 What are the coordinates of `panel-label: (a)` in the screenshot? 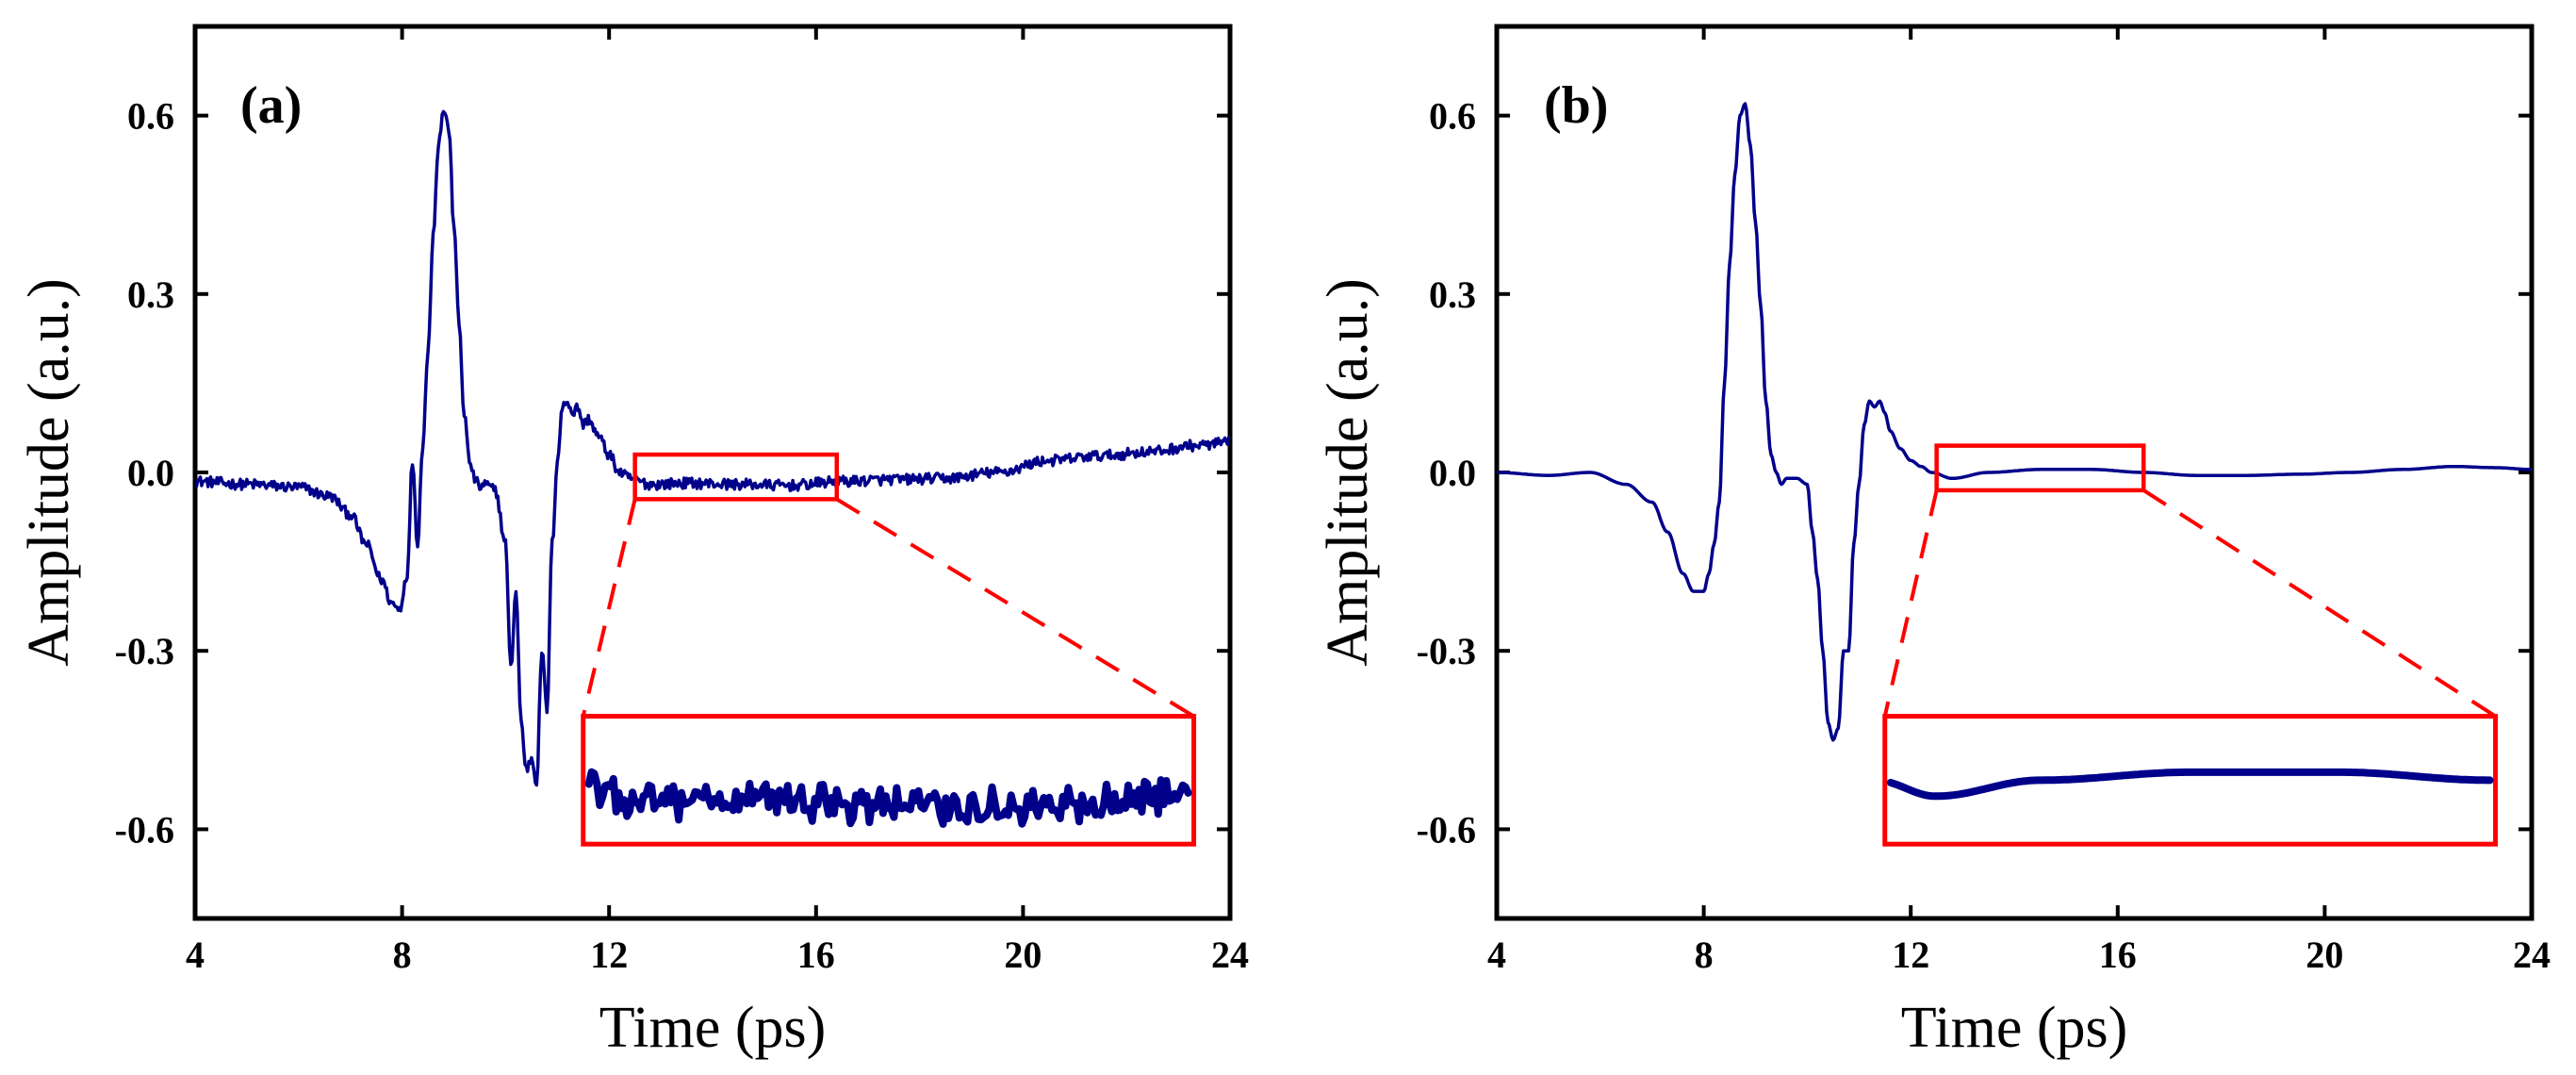 It's located at (271, 105).